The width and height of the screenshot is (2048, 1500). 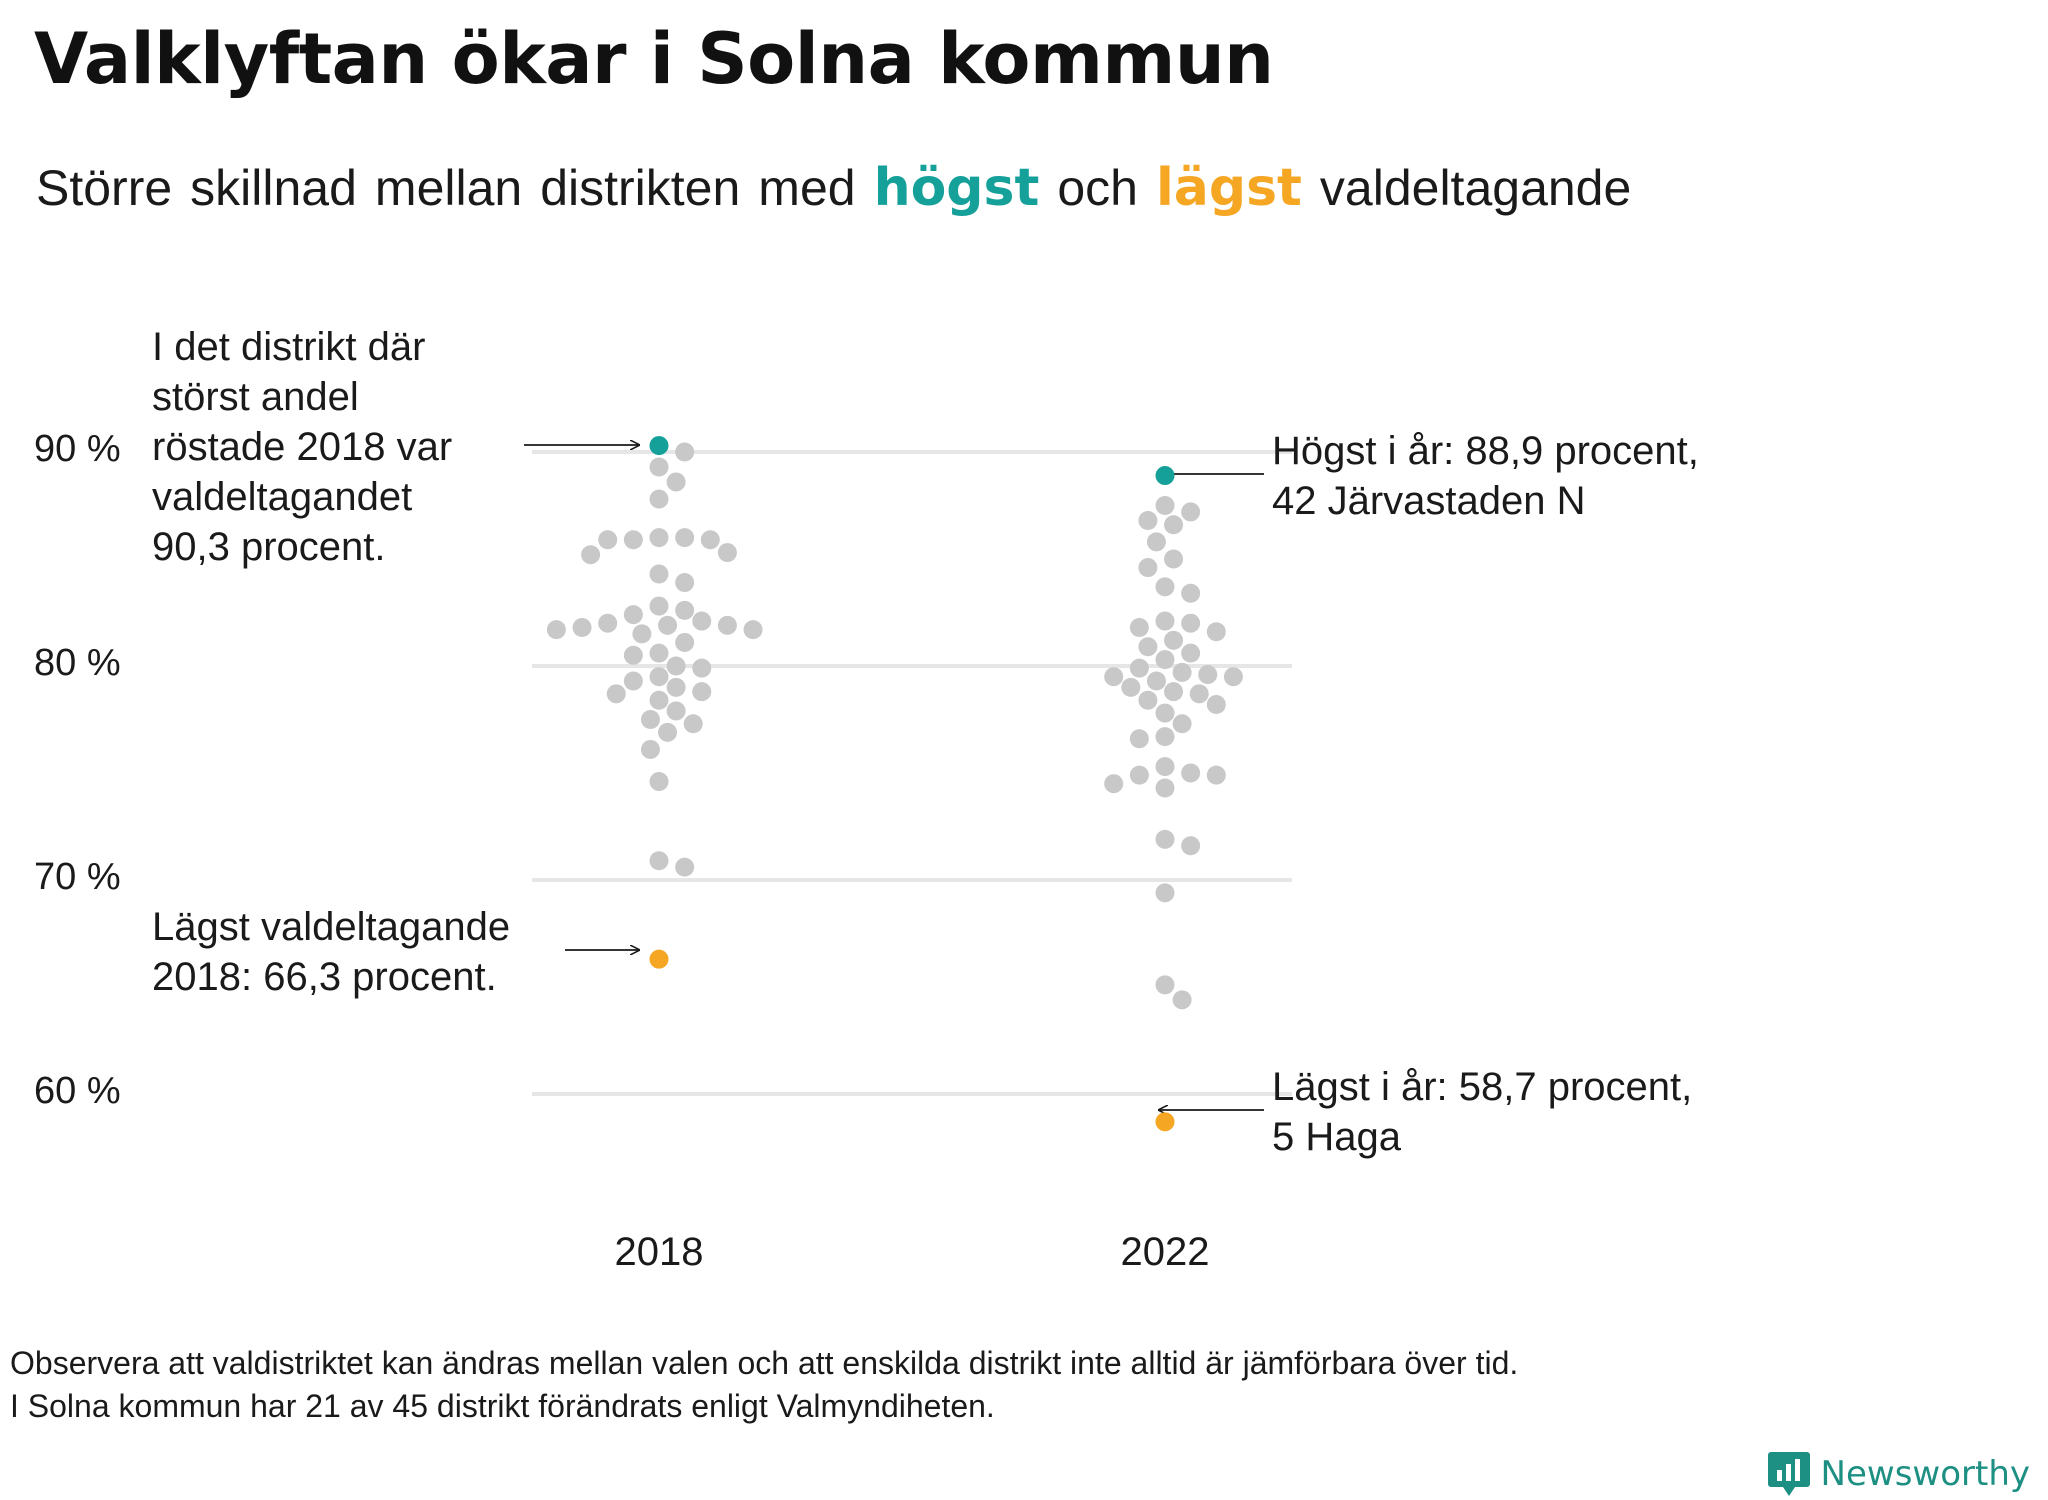 I want to click on subtitle-word: skillnad, so click(x=273, y=188).